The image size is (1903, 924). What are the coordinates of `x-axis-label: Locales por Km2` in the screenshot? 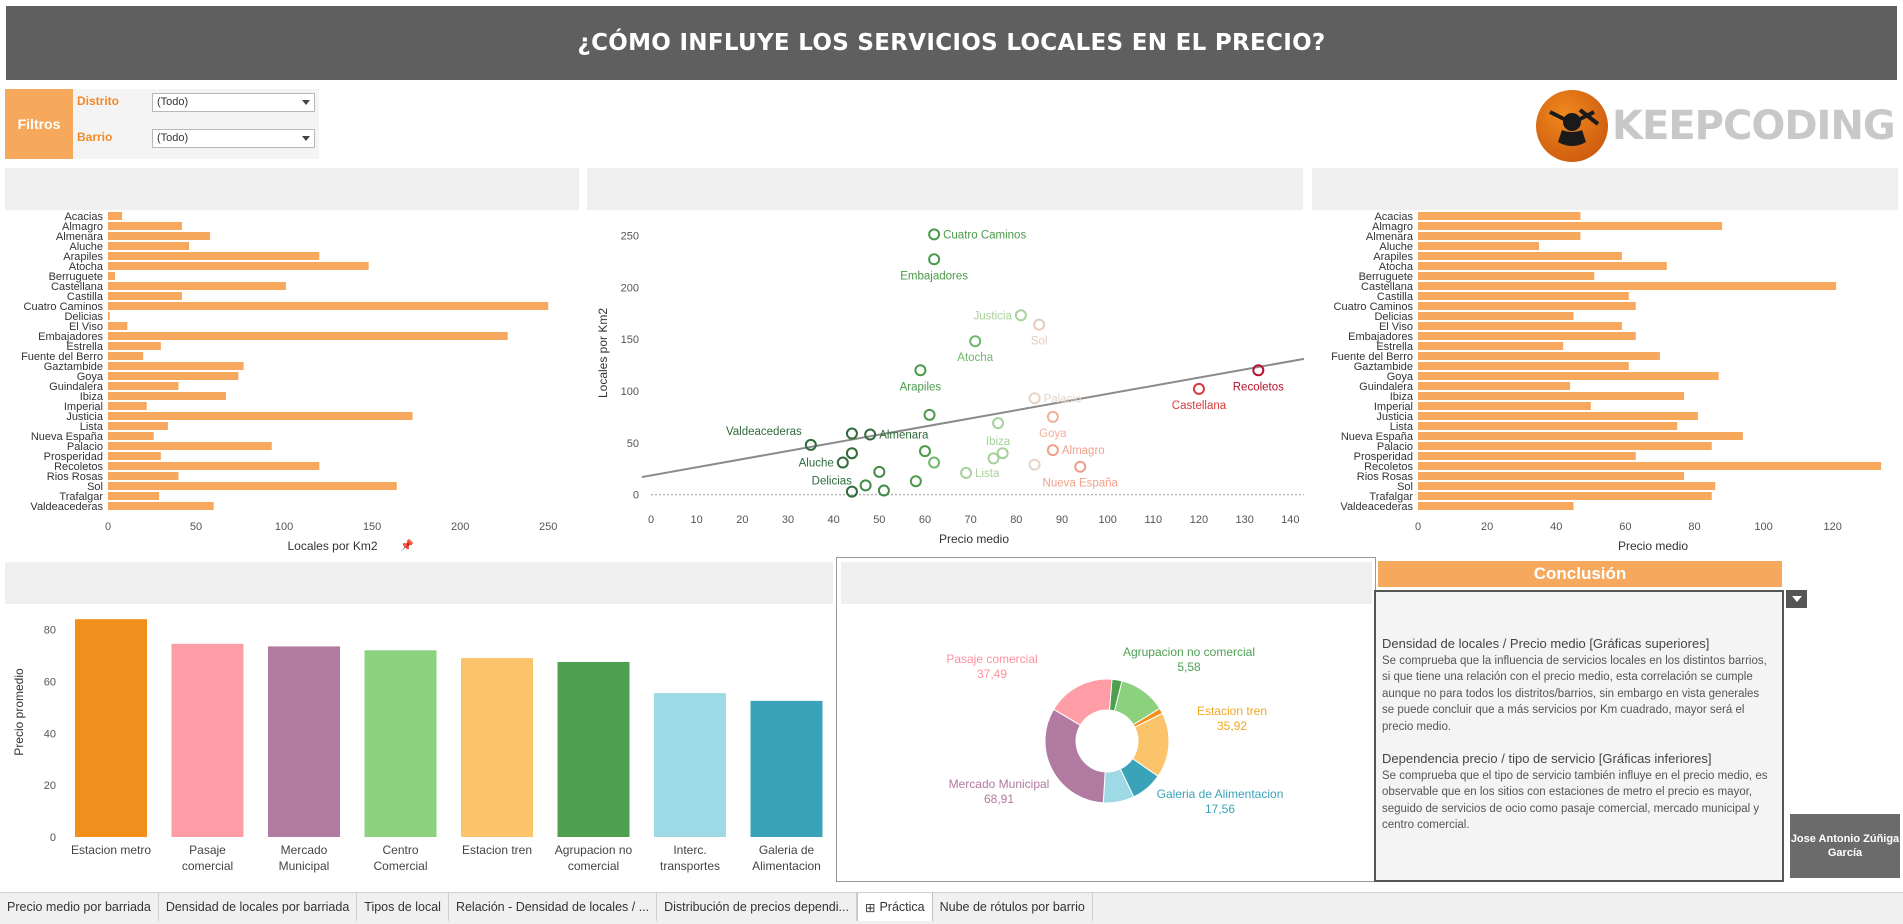 It's located at (332, 546).